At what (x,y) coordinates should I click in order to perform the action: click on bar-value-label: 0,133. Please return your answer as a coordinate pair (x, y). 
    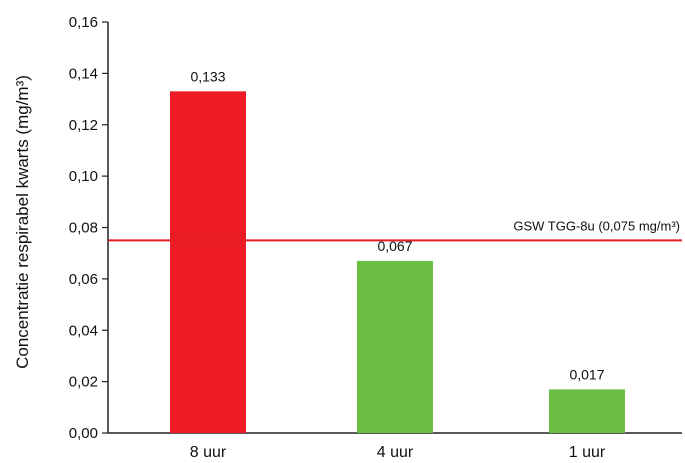
    Looking at the image, I should click on (207, 76).